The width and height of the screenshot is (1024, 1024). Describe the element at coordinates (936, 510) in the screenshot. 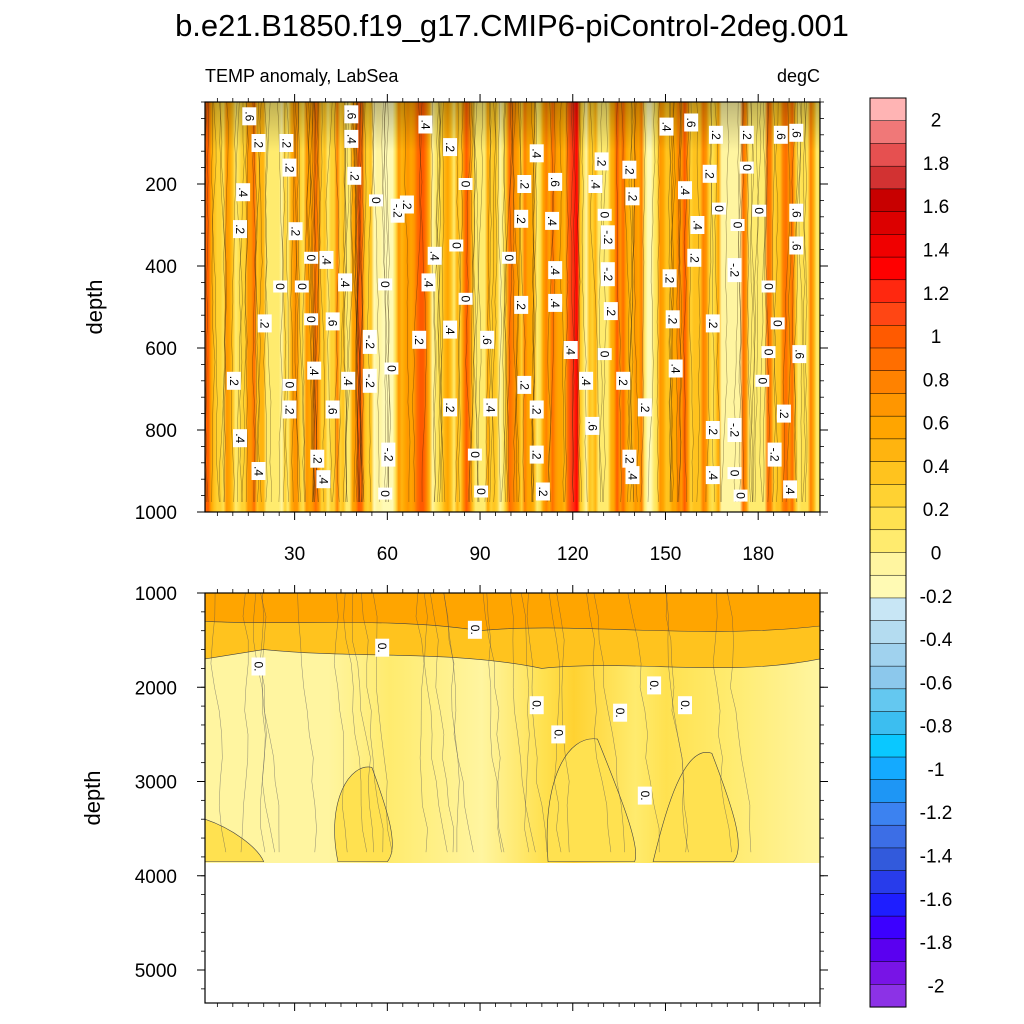

I see `colorbar-tick-label: 0.2` at that location.